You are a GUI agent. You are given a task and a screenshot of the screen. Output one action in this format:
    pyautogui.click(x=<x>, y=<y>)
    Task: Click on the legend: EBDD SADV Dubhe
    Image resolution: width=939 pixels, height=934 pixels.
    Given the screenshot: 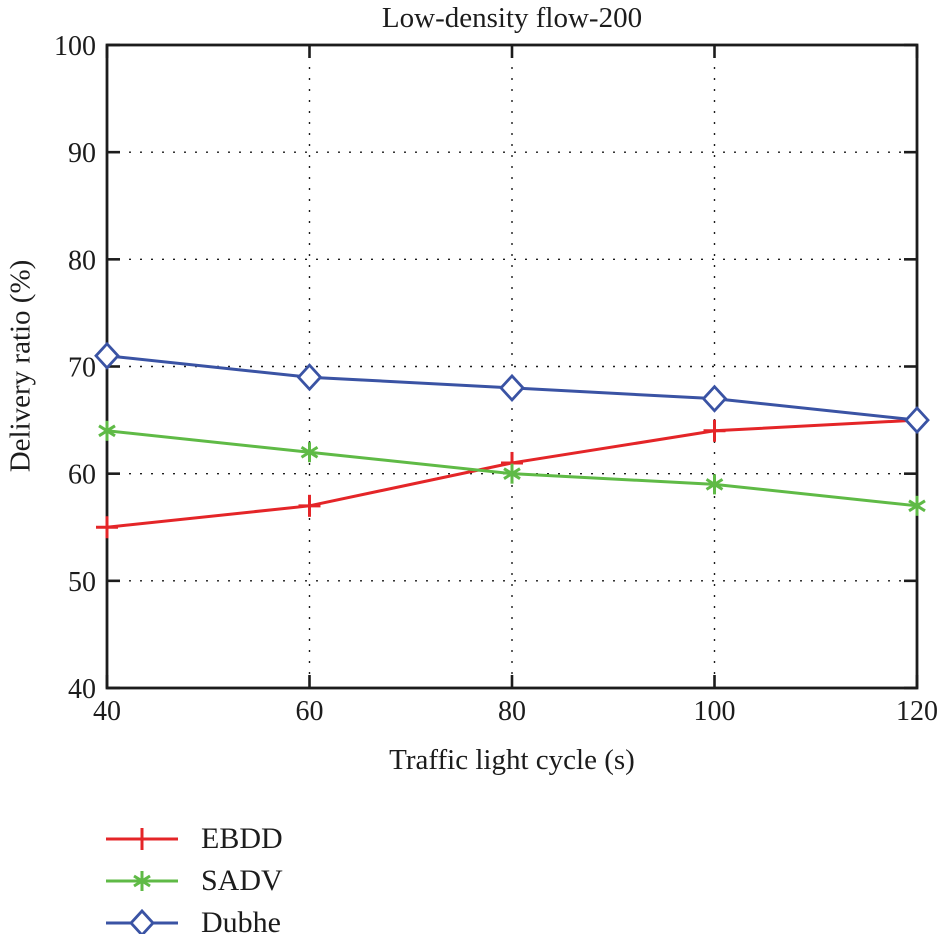 What is the action you would take?
    pyautogui.click(x=193, y=876)
    